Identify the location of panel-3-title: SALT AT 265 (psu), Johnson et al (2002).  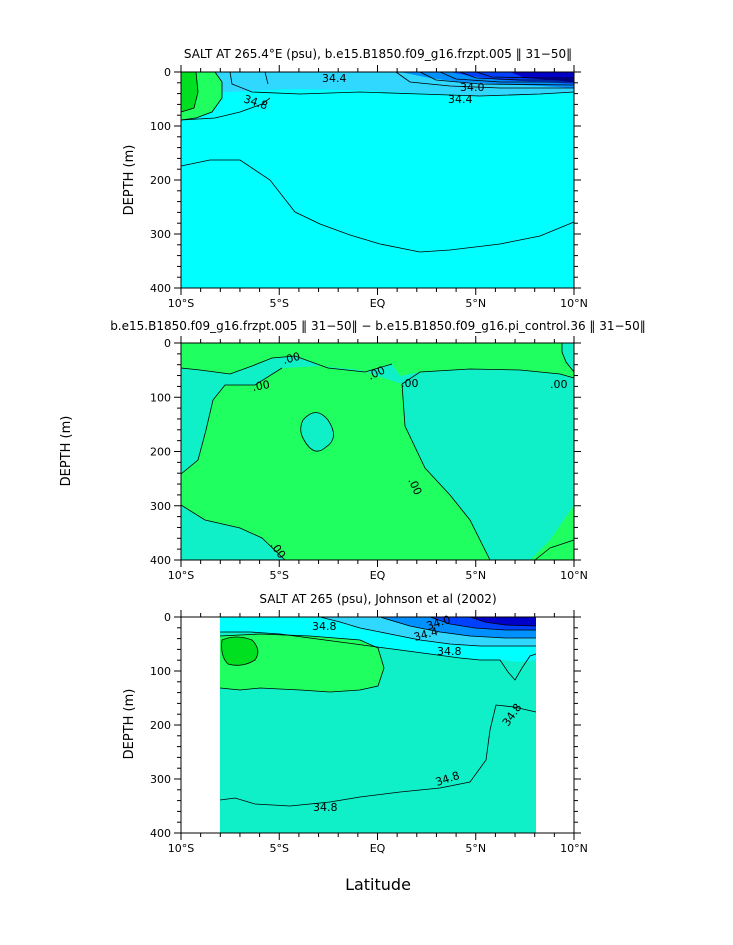
(377, 599).